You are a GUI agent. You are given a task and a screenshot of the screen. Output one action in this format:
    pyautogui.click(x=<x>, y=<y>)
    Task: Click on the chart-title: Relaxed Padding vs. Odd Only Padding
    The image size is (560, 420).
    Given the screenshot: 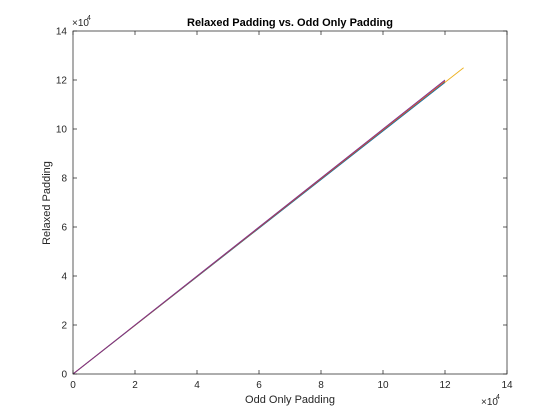 What is the action you would take?
    pyautogui.click(x=290, y=23)
    